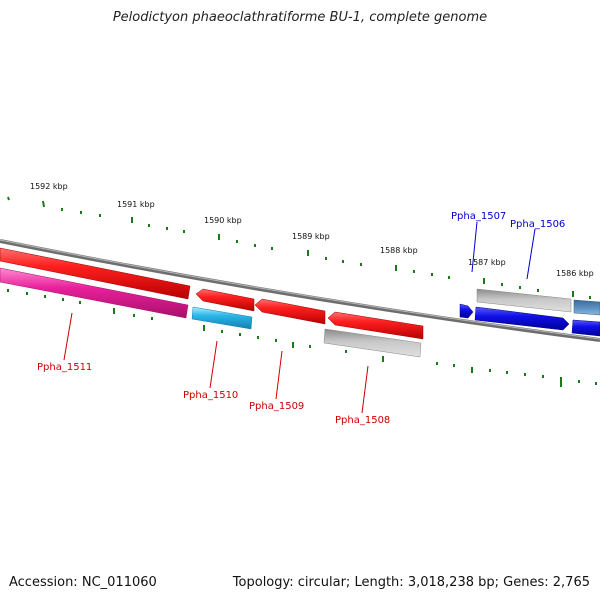  I want to click on scale-label: 1590 kbp, so click(223, 220).